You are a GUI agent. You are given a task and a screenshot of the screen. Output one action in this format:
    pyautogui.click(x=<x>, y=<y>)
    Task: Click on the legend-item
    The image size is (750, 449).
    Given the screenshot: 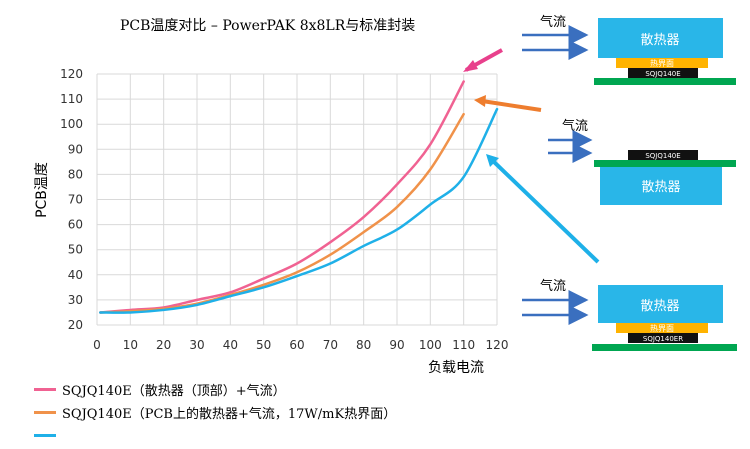 What is the action you would take?
    pyautogui.click(x=215, y=435)
    